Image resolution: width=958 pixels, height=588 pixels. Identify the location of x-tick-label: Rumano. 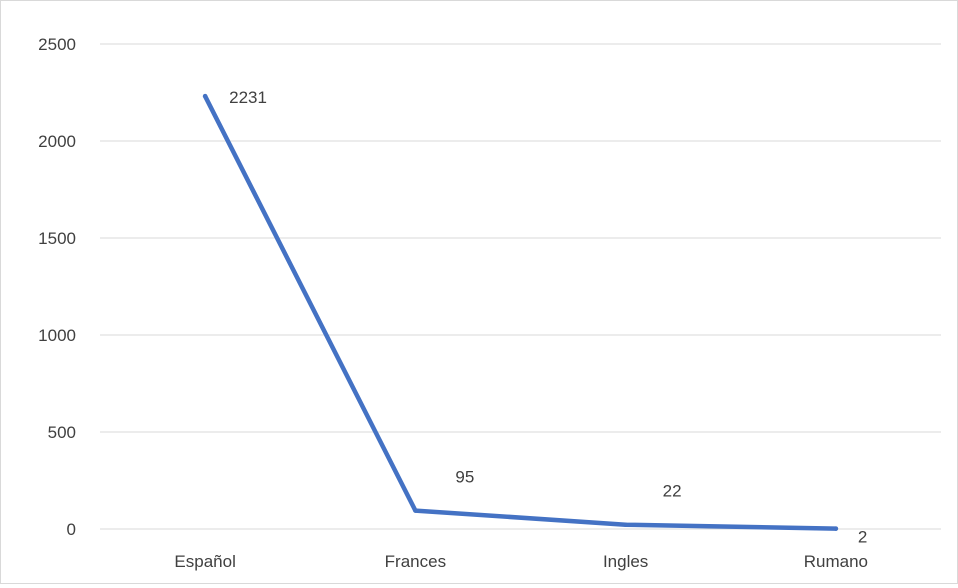
(836, 561).